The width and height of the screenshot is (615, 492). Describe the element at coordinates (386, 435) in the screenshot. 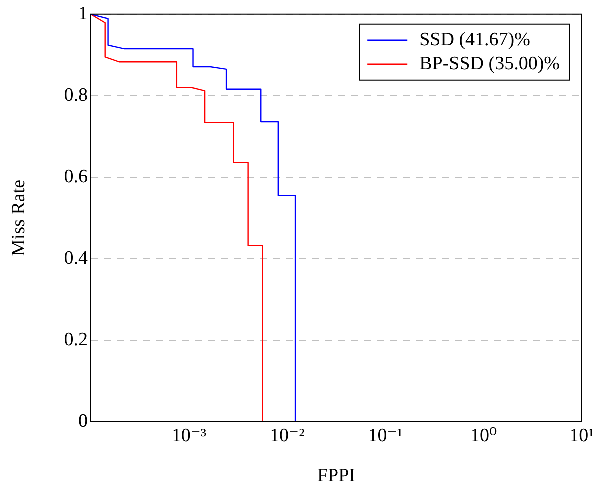

I see `x-tick-label: 10⁻¹` at that location.